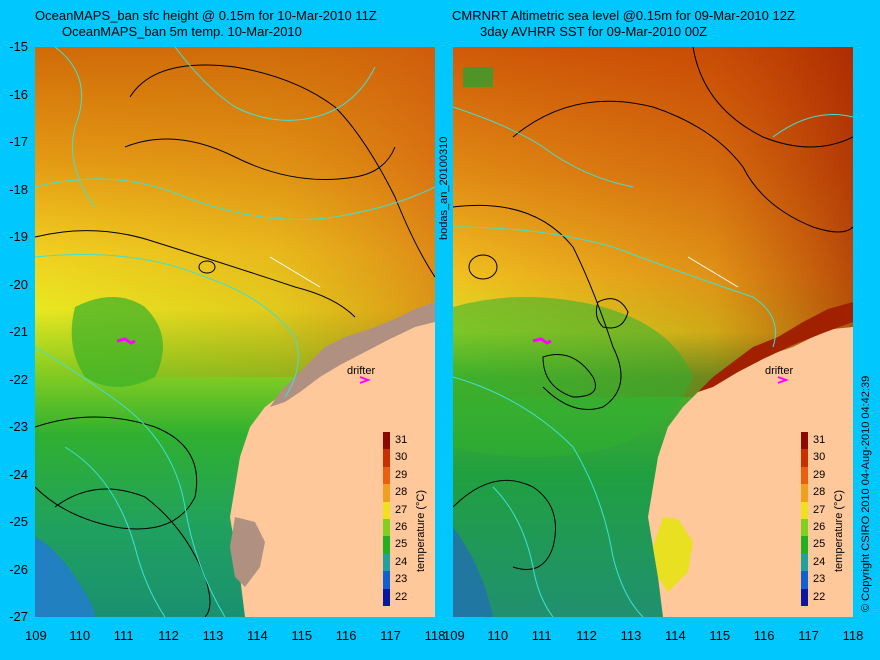 This screenshot has height=660, width=880. What do you see at coordinates (673, 554) in the screenshot?
I see `right-coast-south` at bounding box center [673, 554].